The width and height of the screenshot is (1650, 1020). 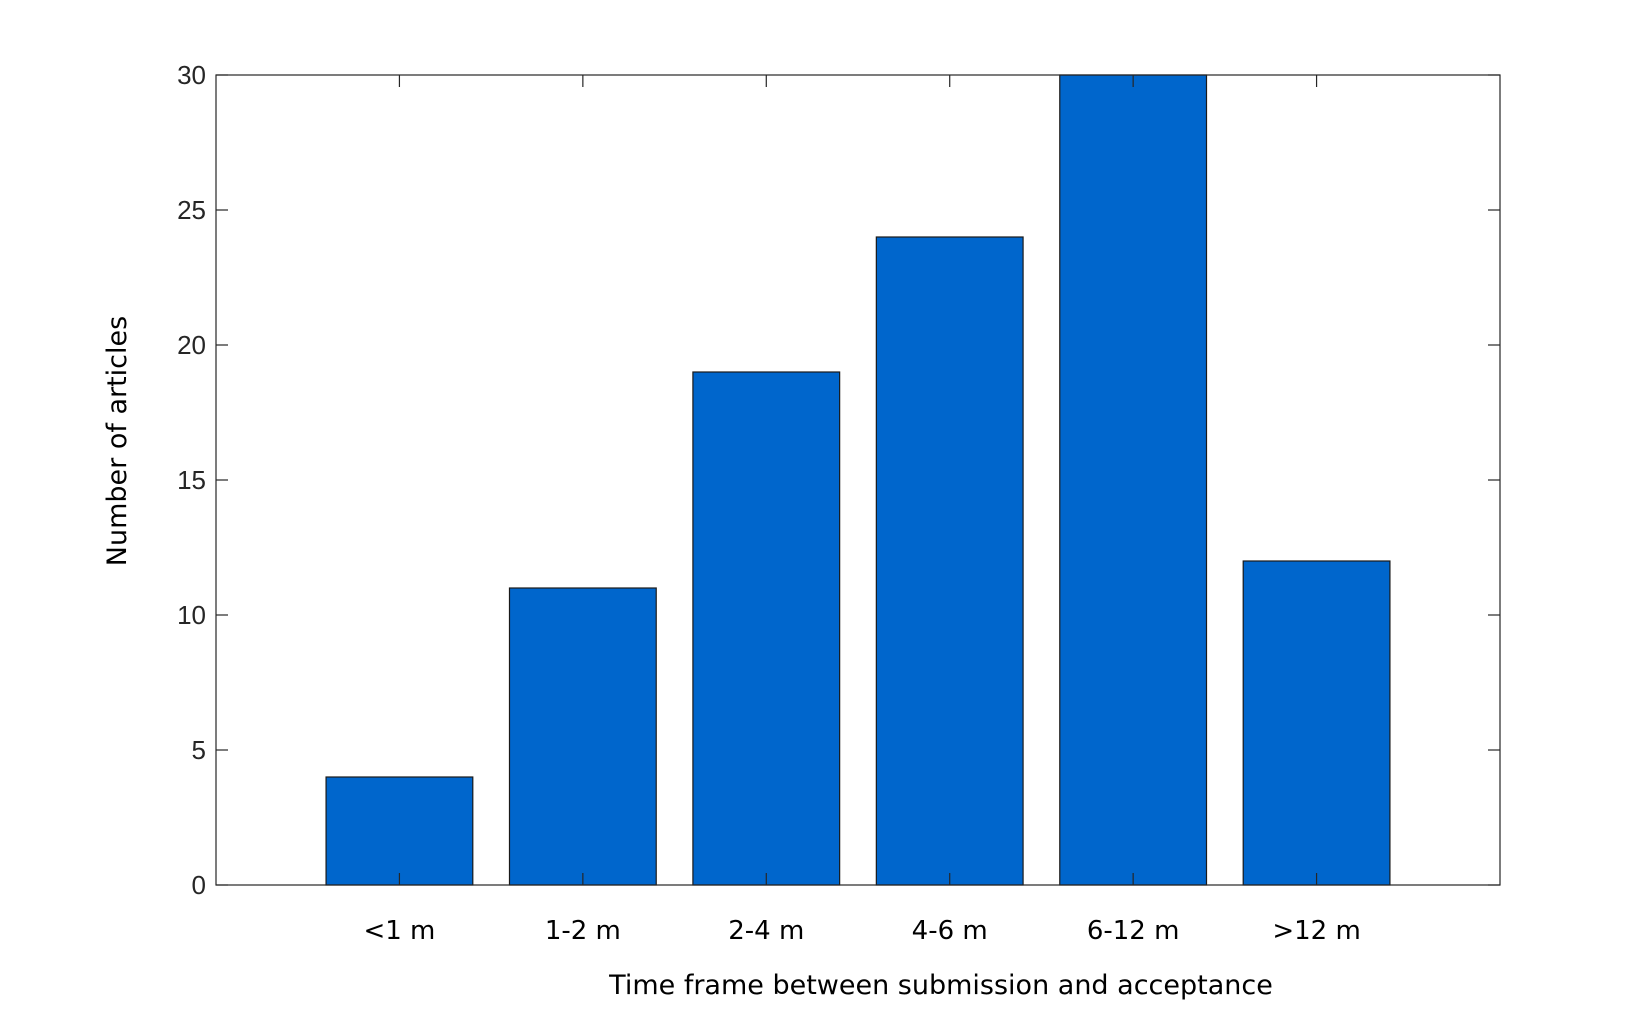 What do you see at coordinates (117, 441) in the screenshot?
I see `y-axis-label: Number of articles` at bounding box center [117, 441].